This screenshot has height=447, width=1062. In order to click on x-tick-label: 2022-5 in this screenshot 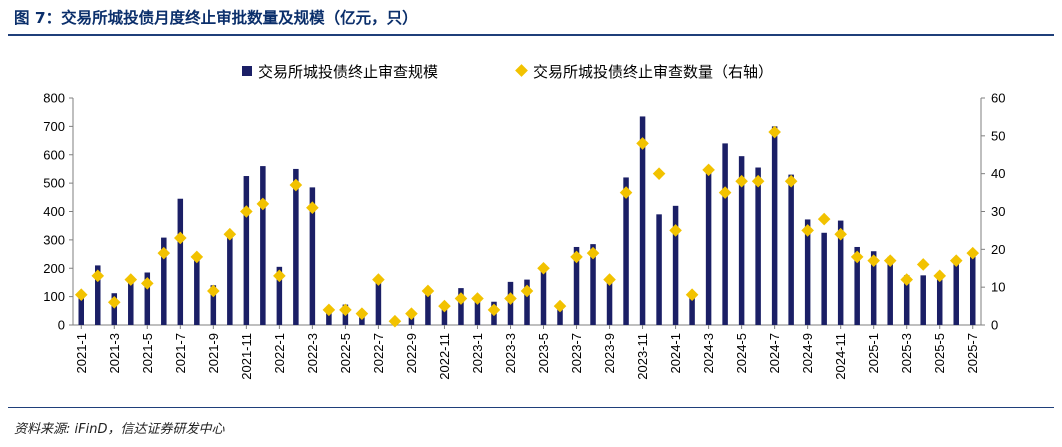, I will do `click(345, 353)`.